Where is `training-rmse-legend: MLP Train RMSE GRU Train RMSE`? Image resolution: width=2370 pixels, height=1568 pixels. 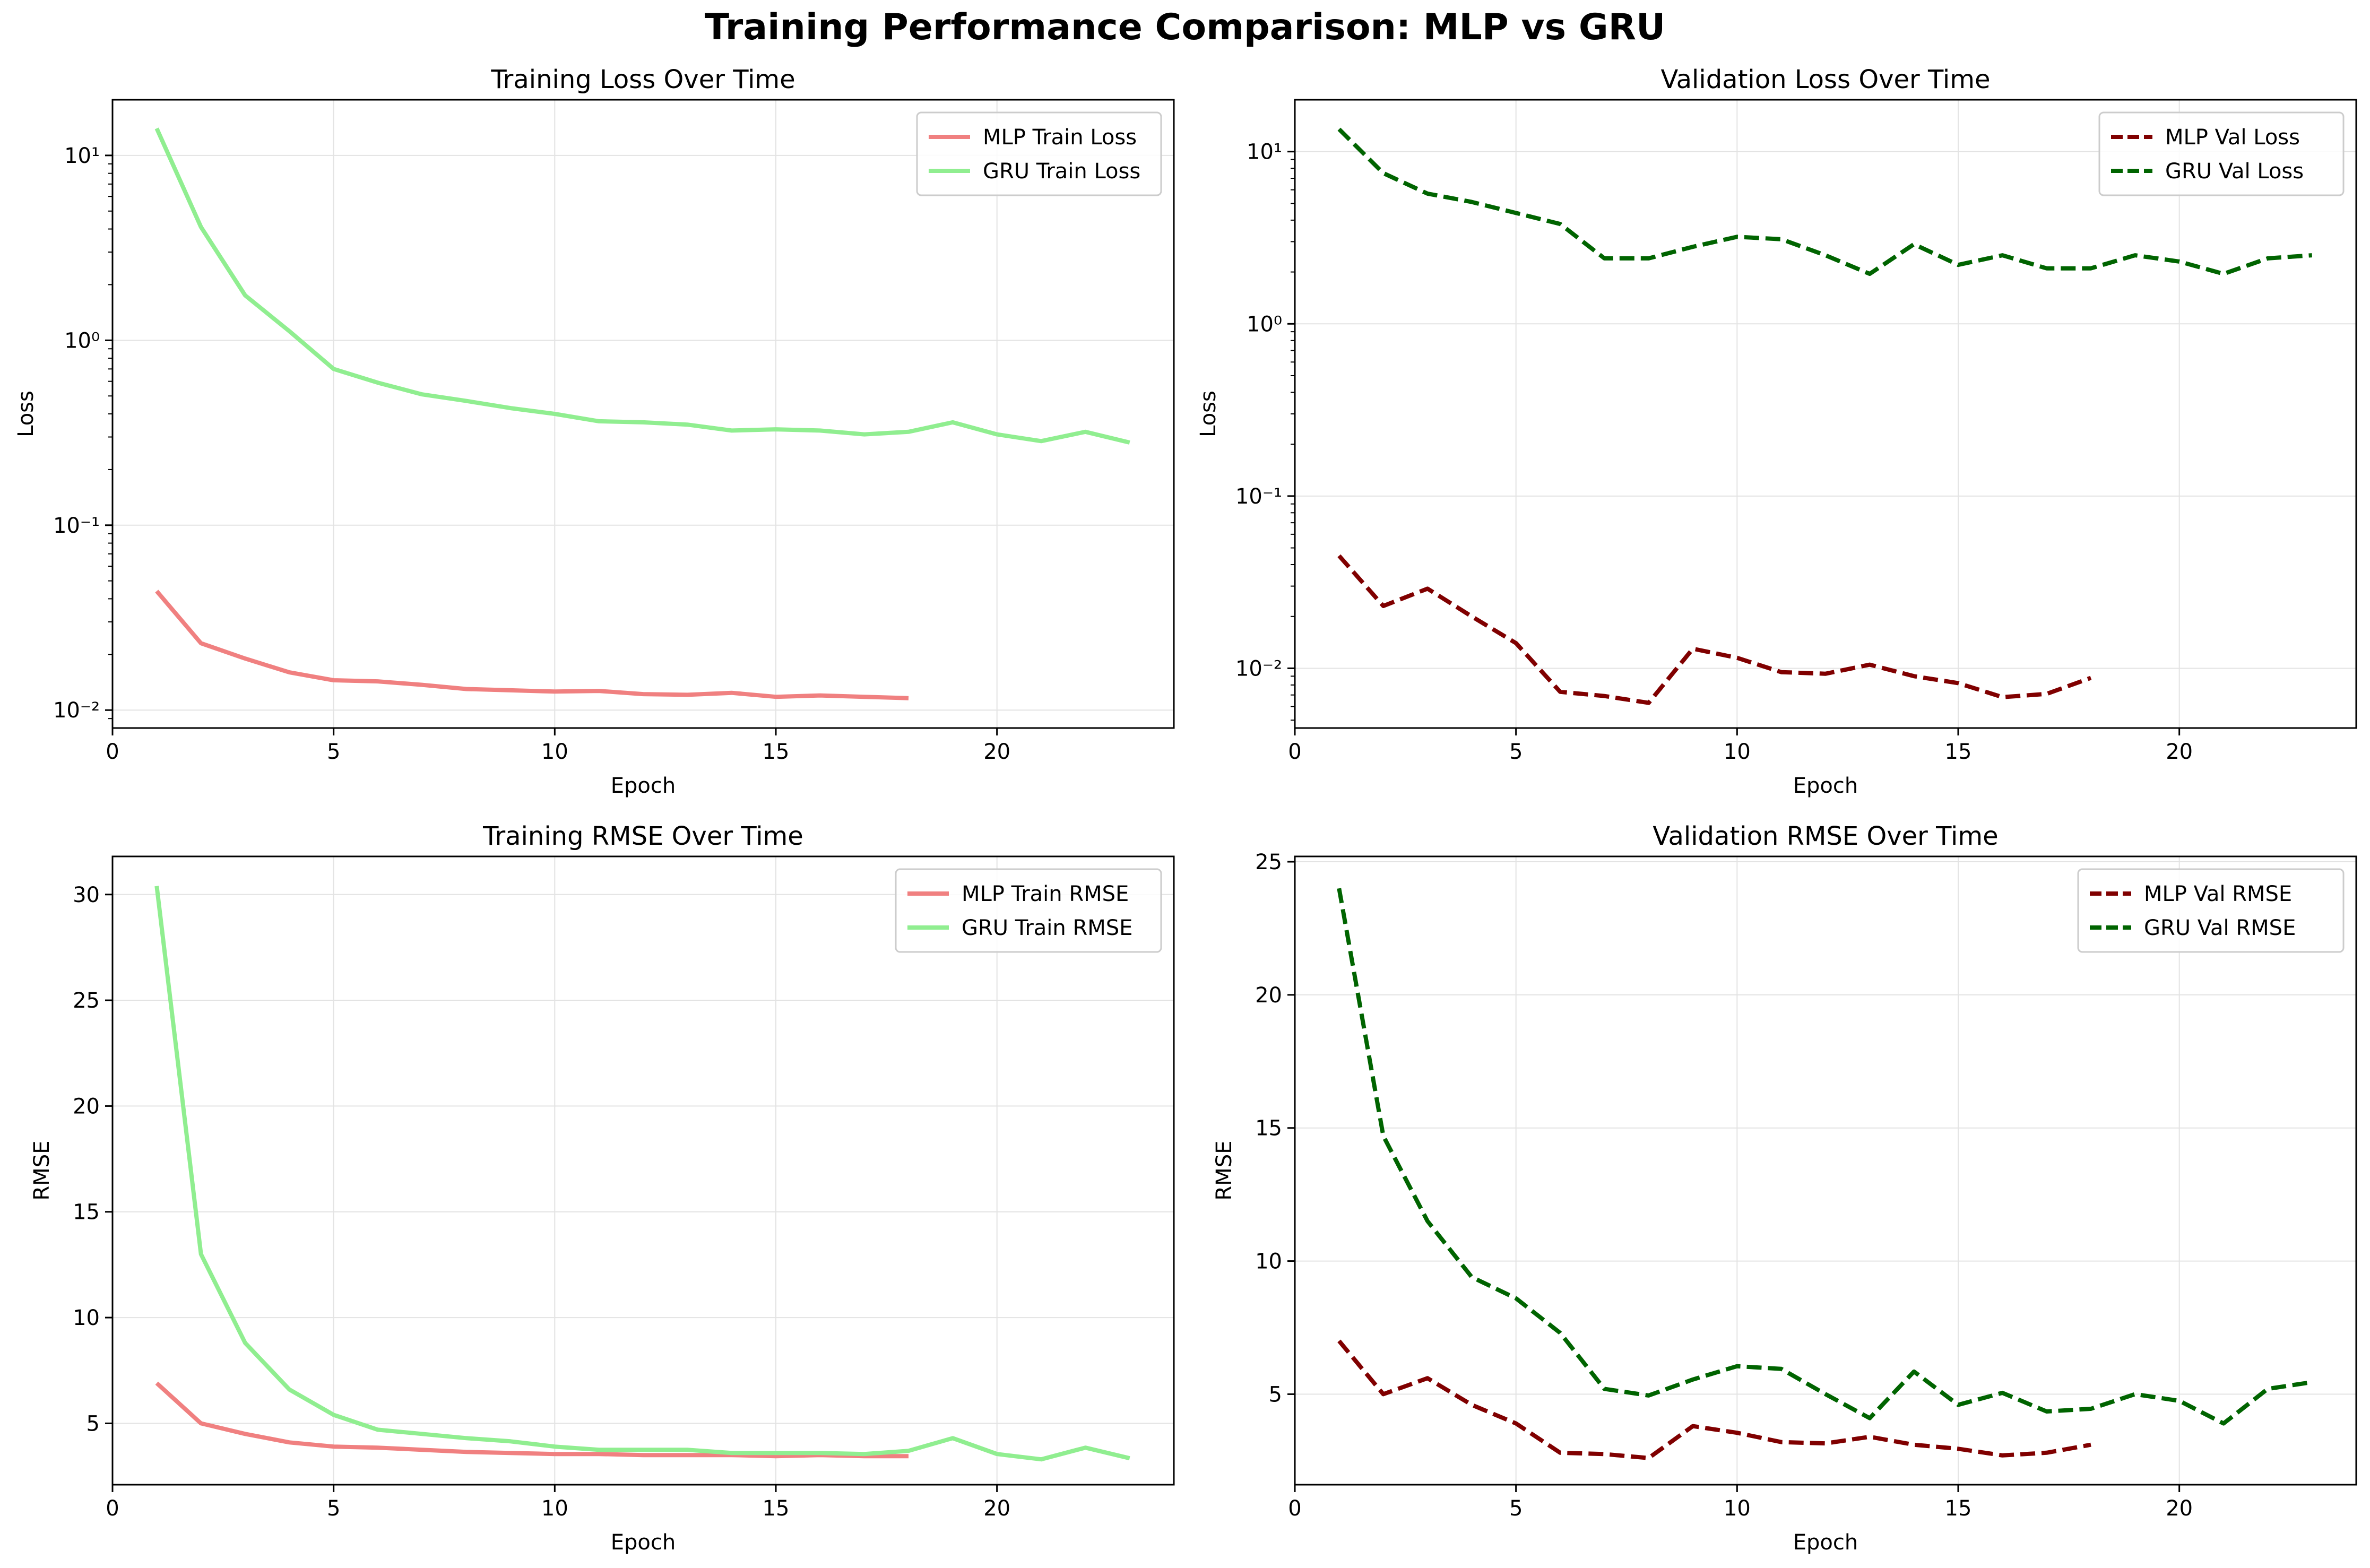
training-rmse-legend: MLP Train RMSE GRU Train RMSE is located at coordinates (1028, 910).